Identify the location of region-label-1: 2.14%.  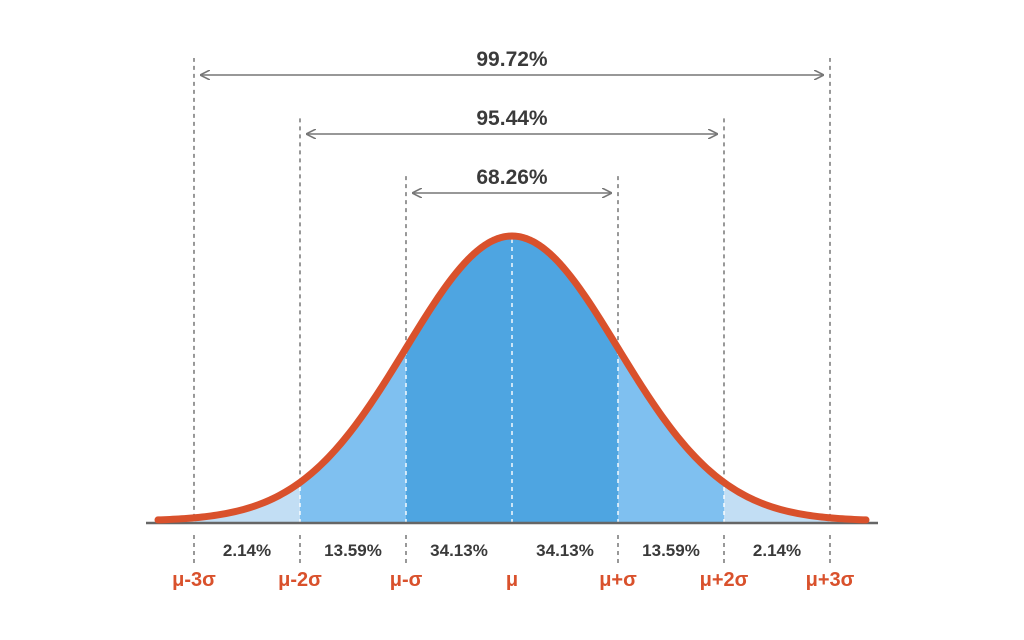
(247, 550).